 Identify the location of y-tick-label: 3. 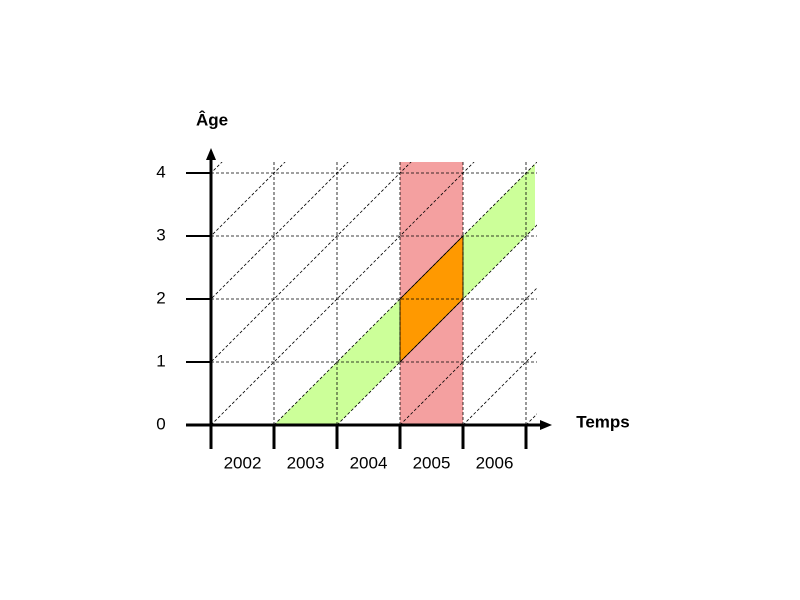
(160, 234).